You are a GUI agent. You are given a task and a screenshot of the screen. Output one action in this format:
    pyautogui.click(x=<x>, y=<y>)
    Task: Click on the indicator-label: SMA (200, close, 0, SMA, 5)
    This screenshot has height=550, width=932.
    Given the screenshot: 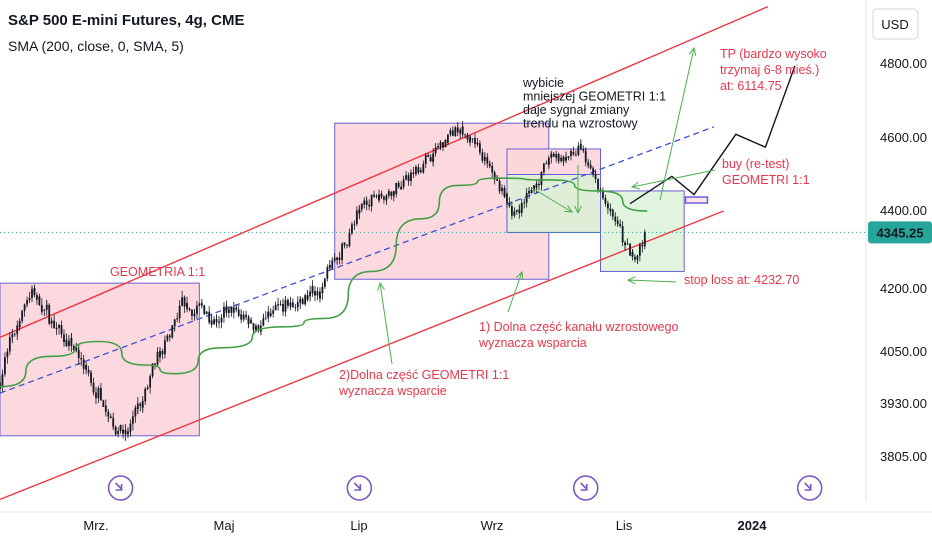 What is the action you would take?
    pyautogui.click(x=96, y=46)
    